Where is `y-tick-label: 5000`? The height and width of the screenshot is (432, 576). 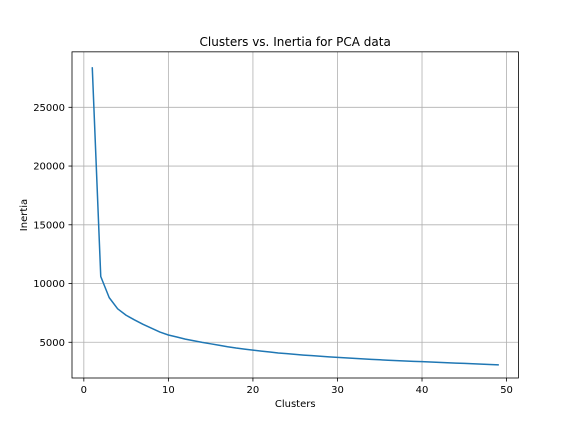 y-tick-label: 5000 is located at coordinates (52, 343).